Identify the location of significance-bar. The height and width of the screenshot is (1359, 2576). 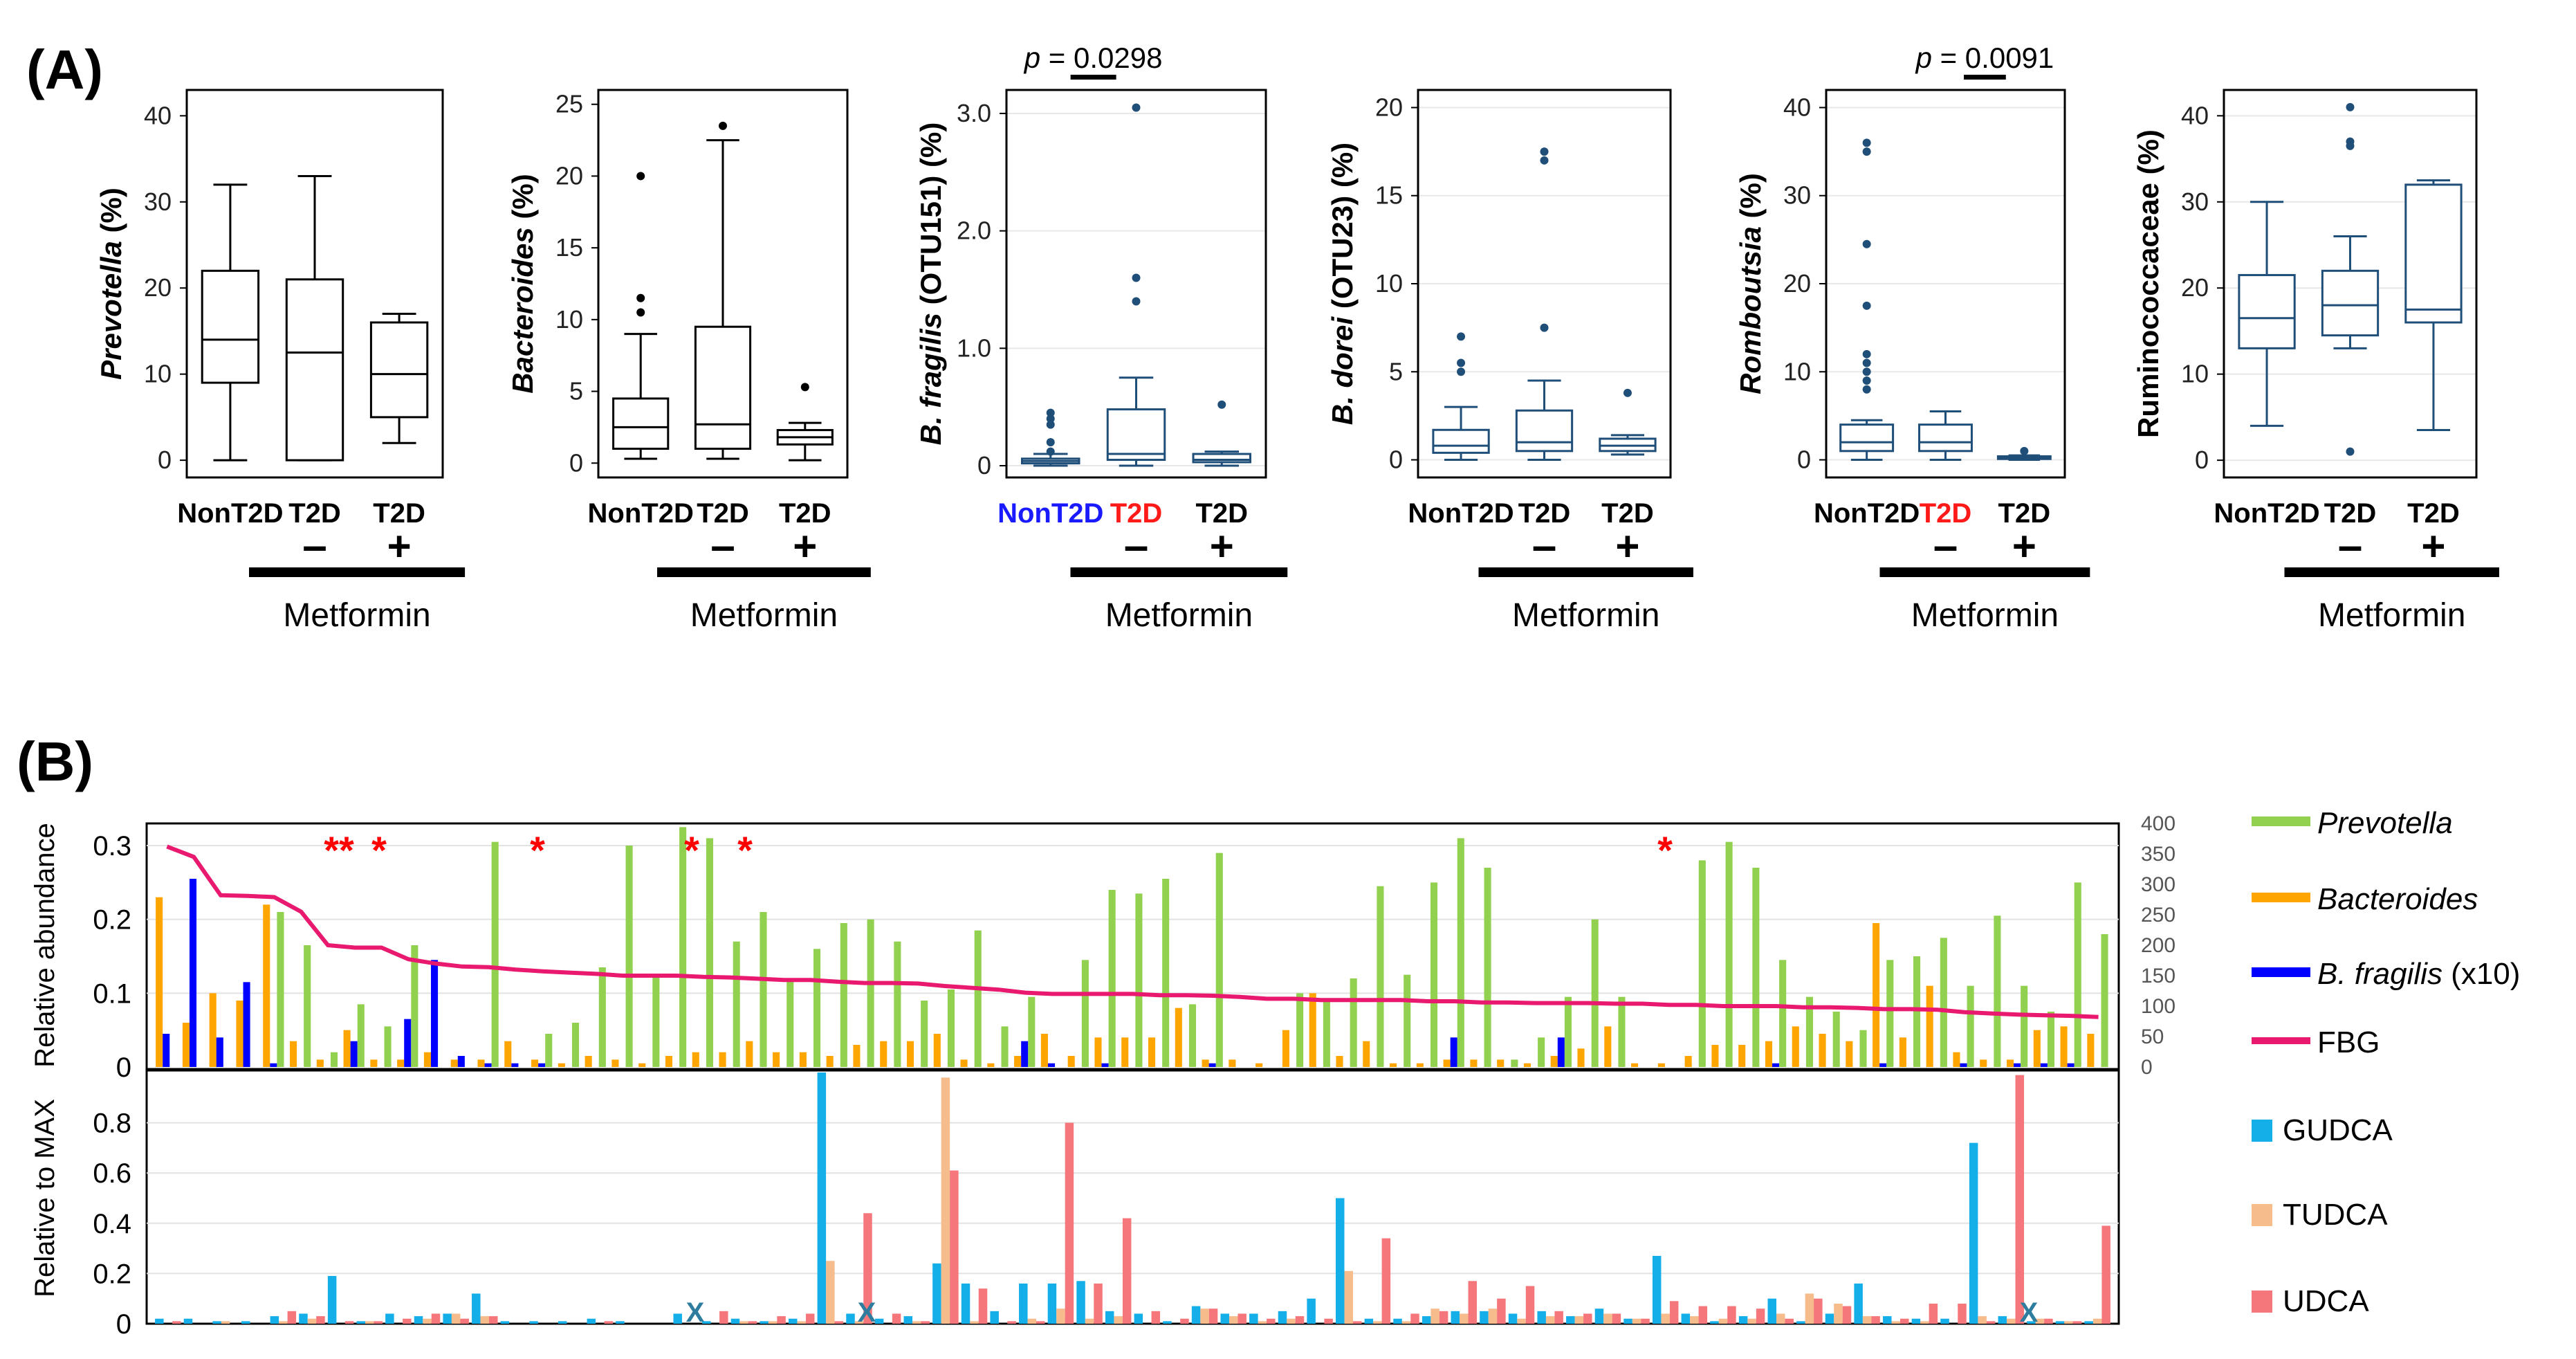
(1093, 77).